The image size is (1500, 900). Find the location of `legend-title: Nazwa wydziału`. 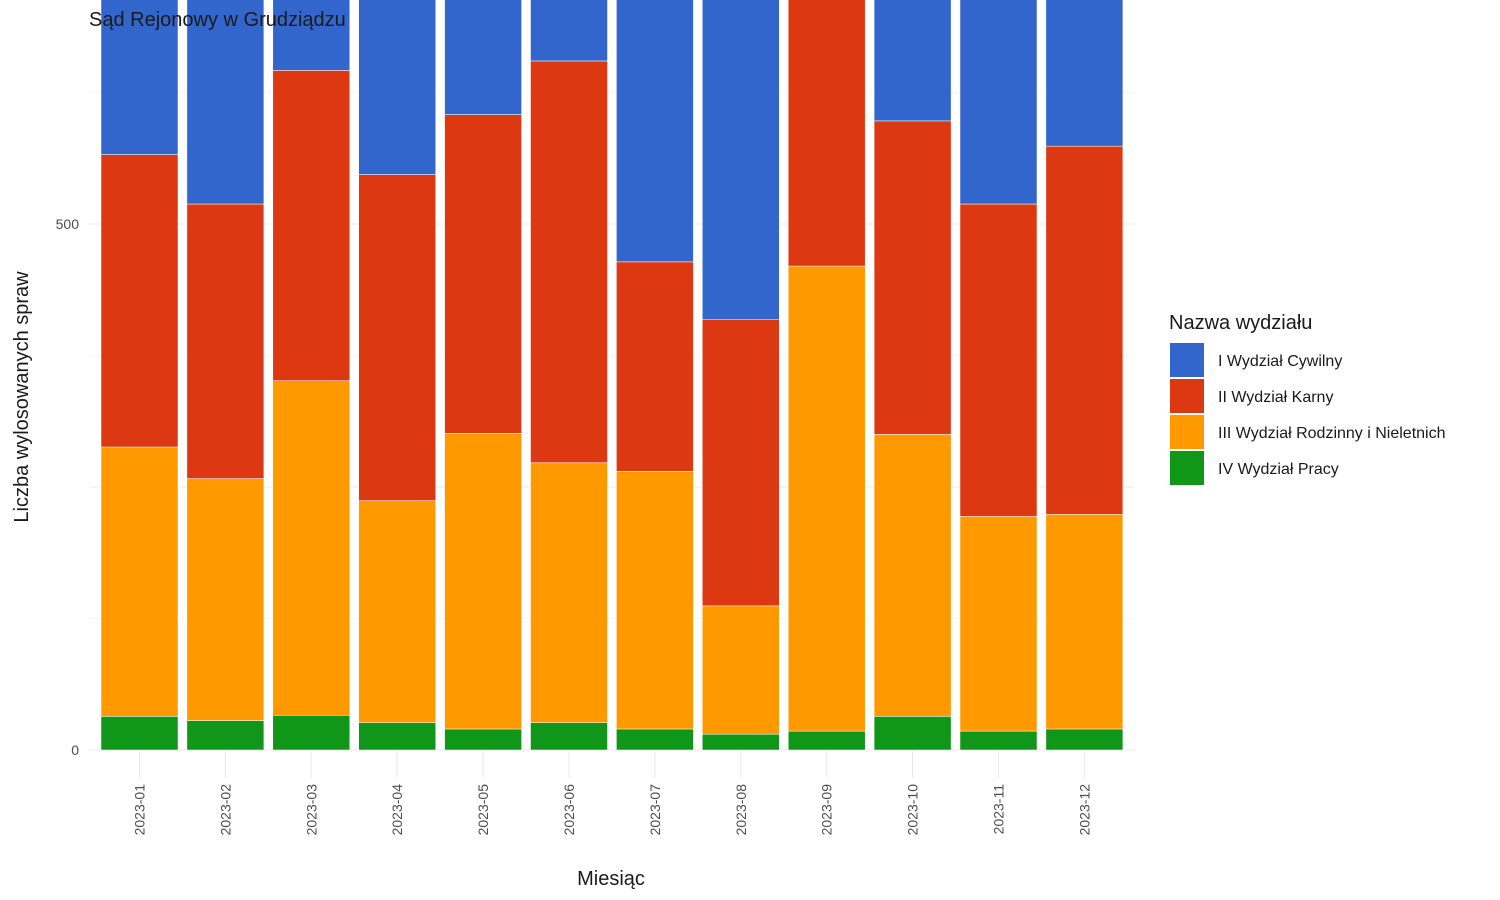

legend-title: Nazwa wydziału is located at coordinates (1240, 323).